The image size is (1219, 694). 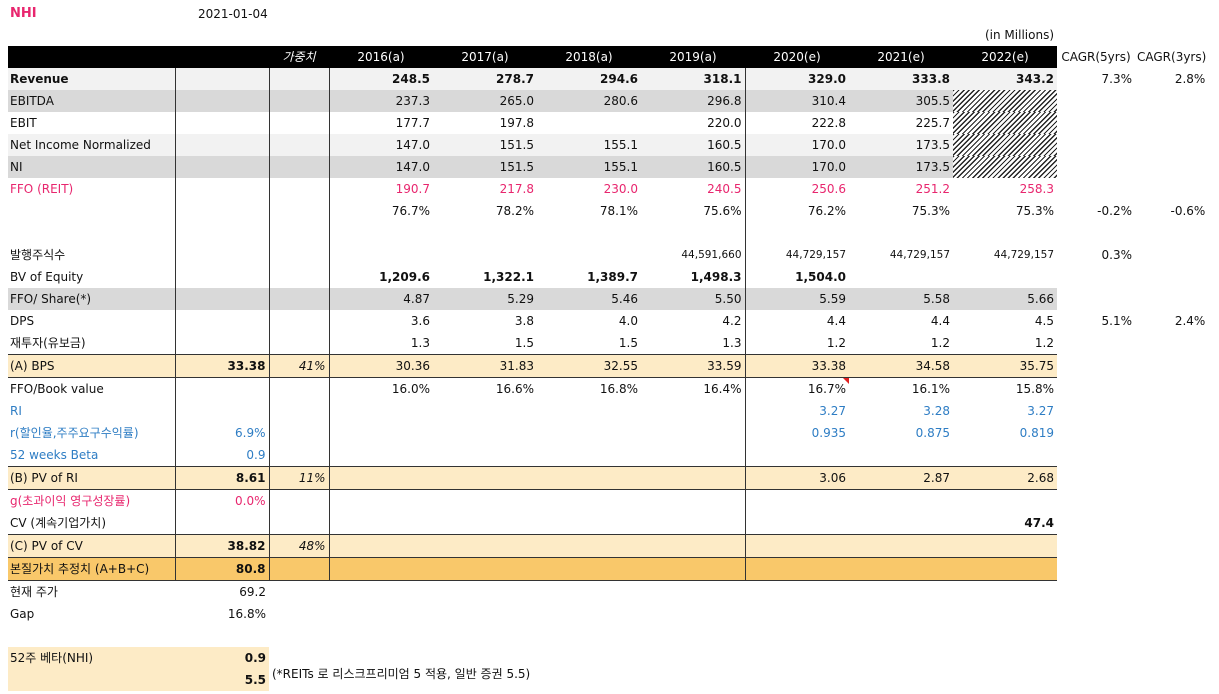 What do you see at coordinates (91, 366) in the screenshot?
I see `row-label: (A) BPS` at bounding box center [91, 366].